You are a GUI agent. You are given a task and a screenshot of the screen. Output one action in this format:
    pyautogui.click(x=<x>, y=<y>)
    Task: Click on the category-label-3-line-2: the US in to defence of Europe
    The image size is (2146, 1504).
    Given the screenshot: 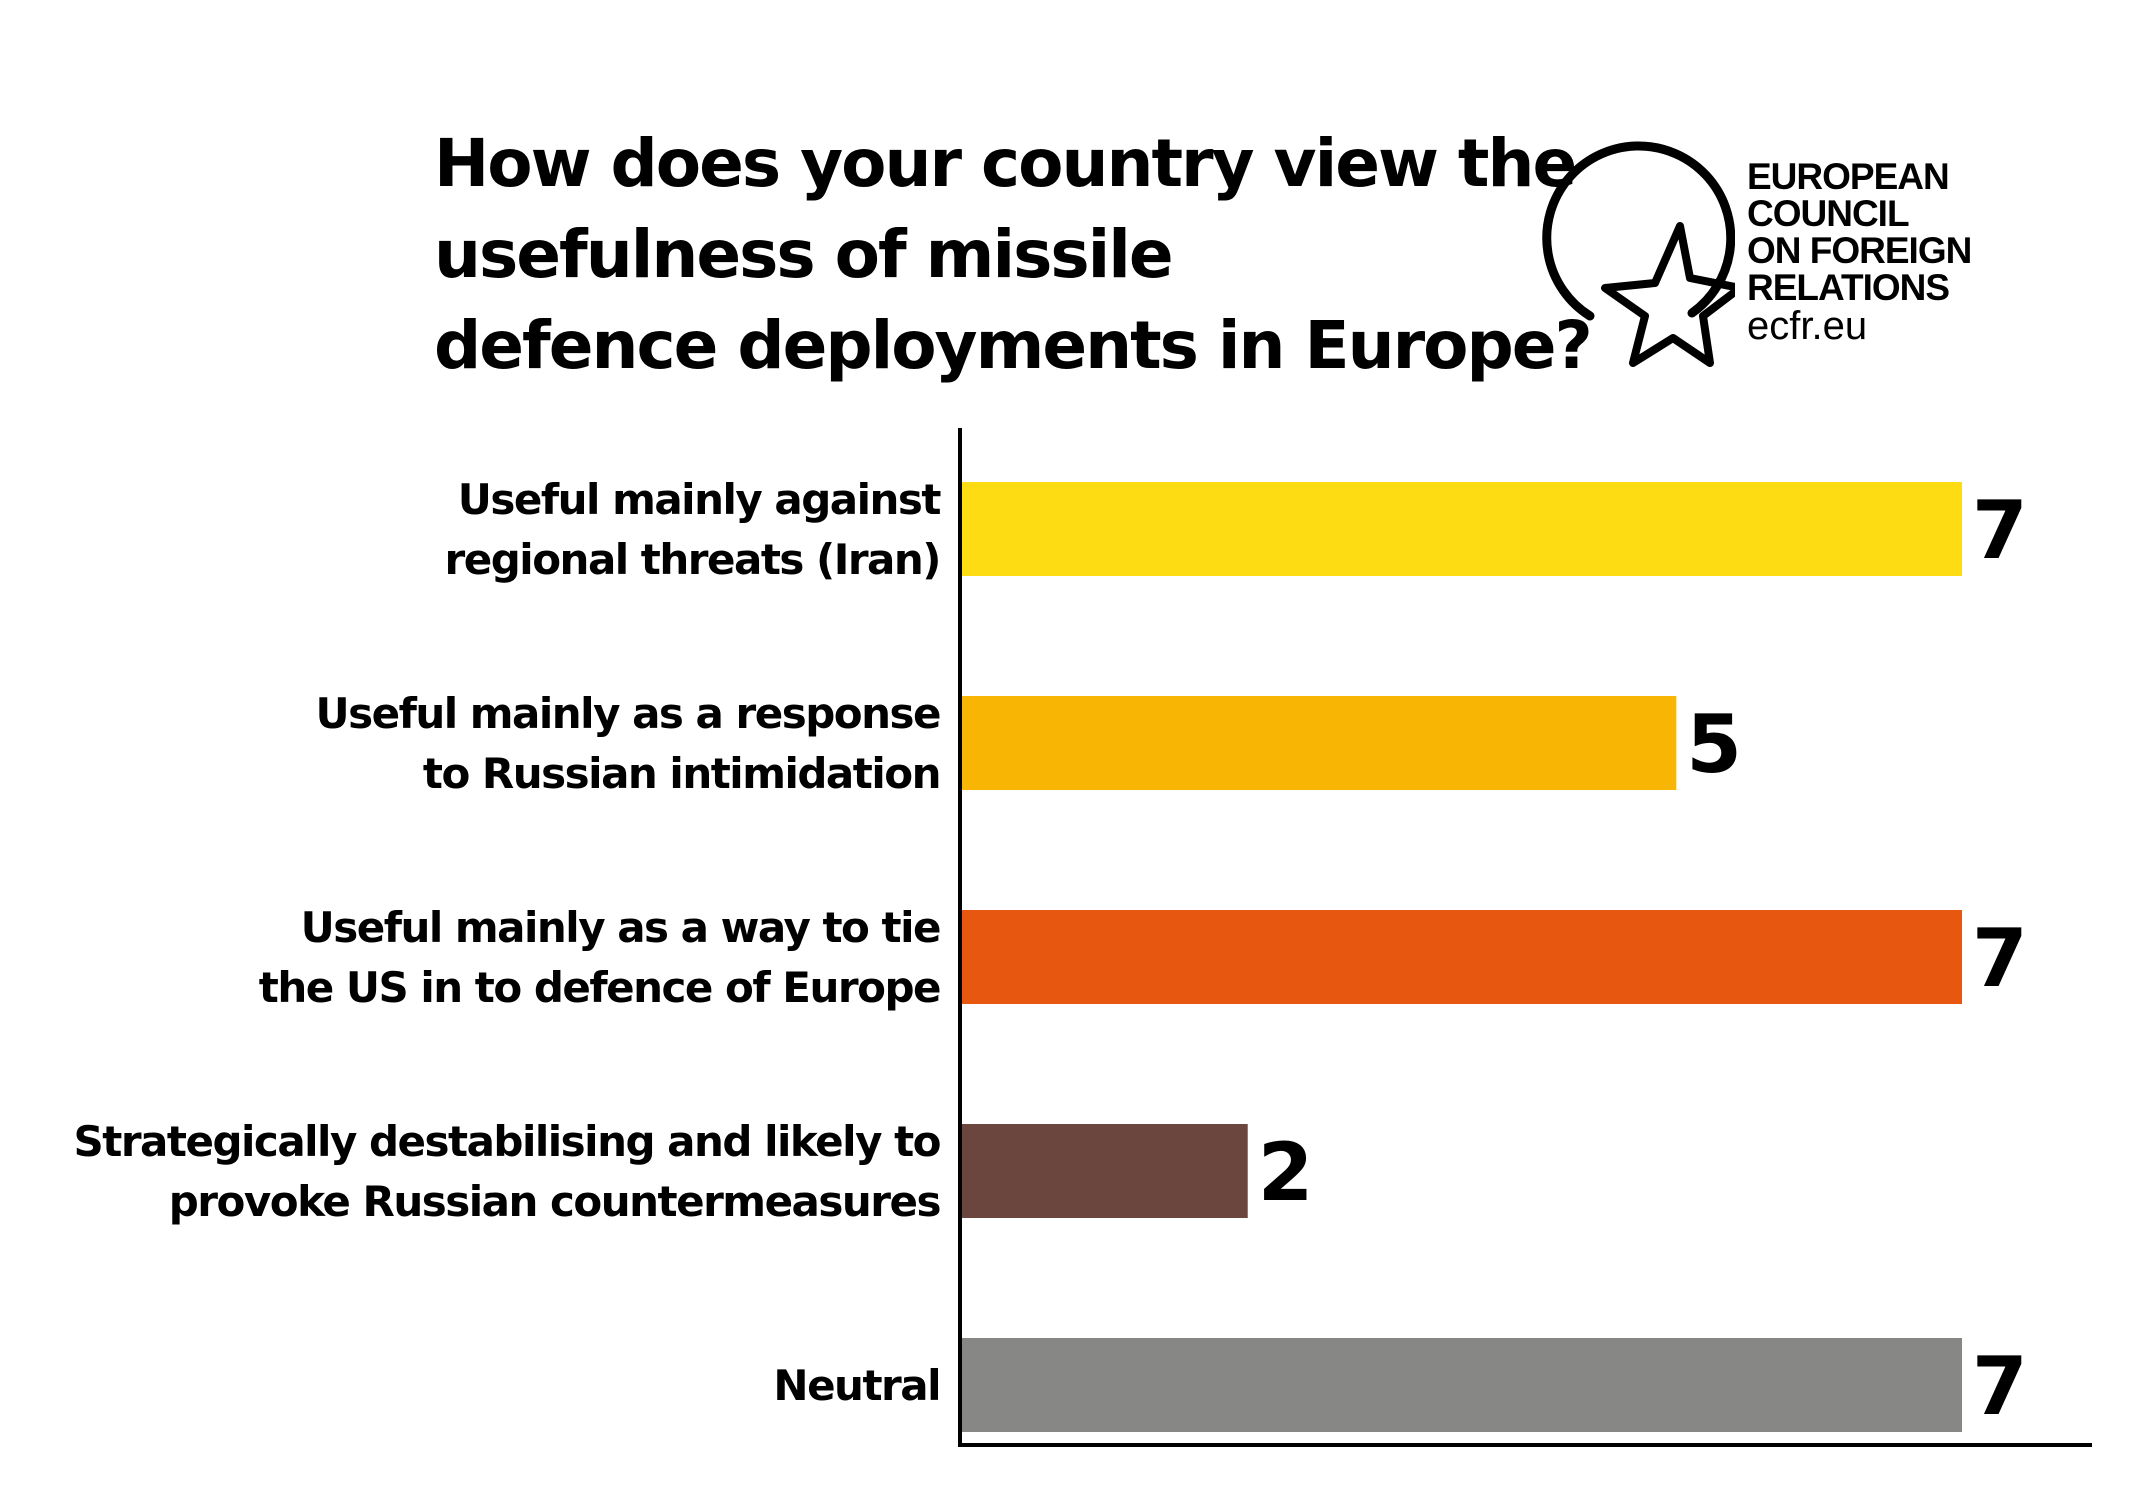 What is the action you would take?
    pyautogui.click(x=599, y=987)
    